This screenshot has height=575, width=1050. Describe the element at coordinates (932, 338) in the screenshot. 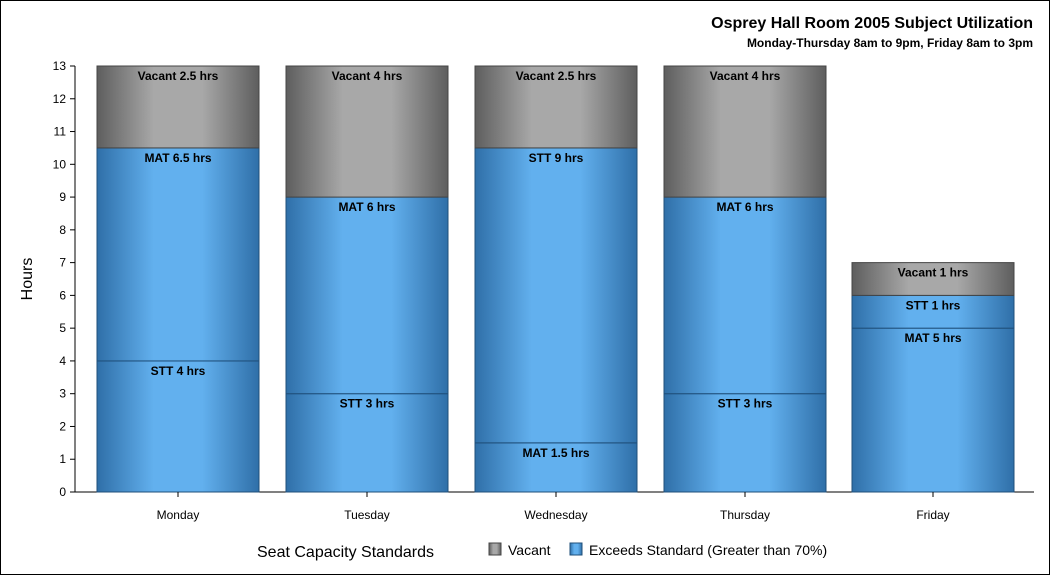

I see `segment-label: MAT 5 hrs` at that location.